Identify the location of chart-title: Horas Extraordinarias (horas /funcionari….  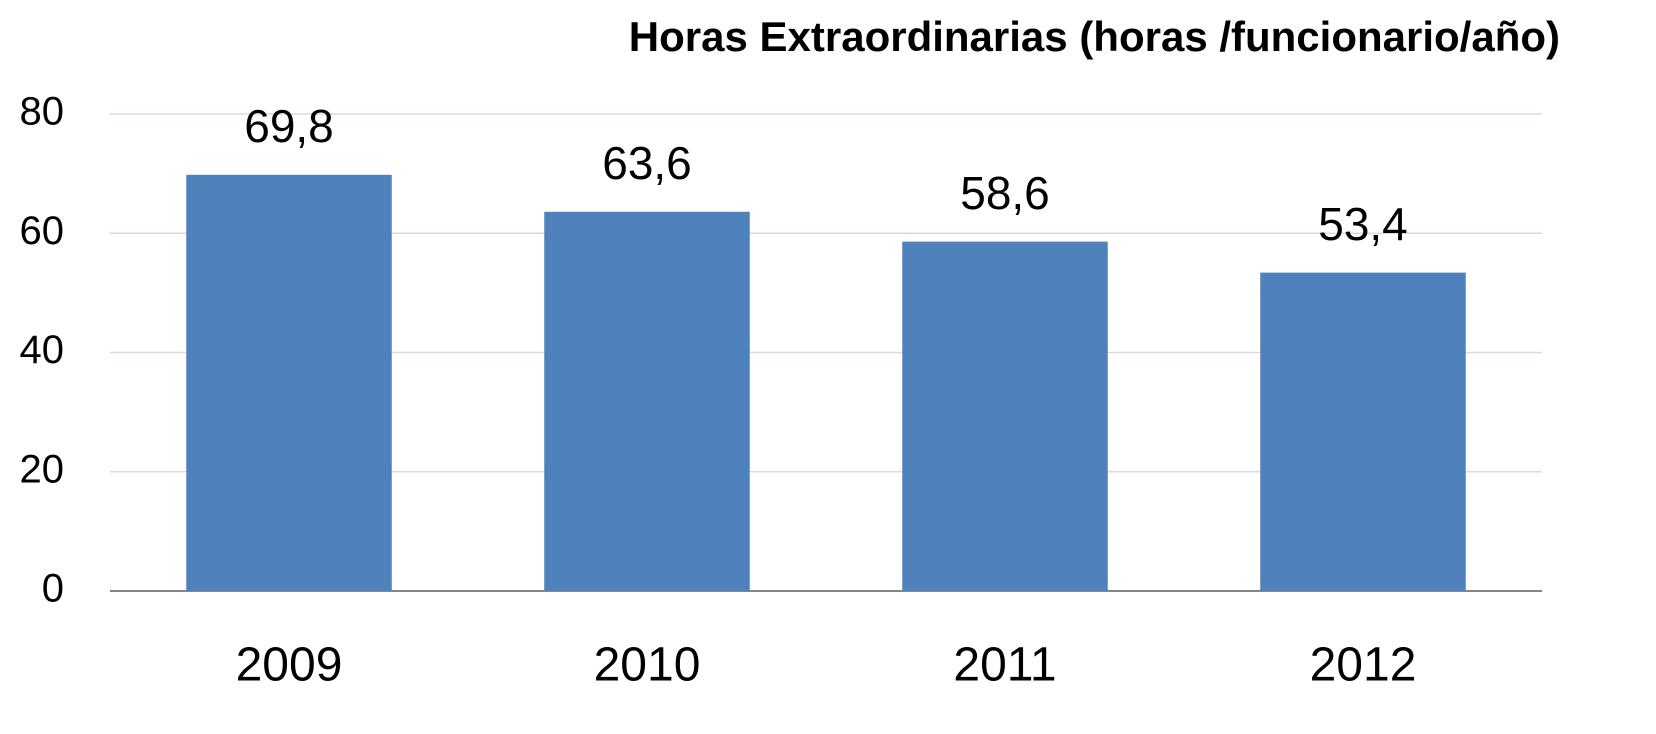
(1094, 36).